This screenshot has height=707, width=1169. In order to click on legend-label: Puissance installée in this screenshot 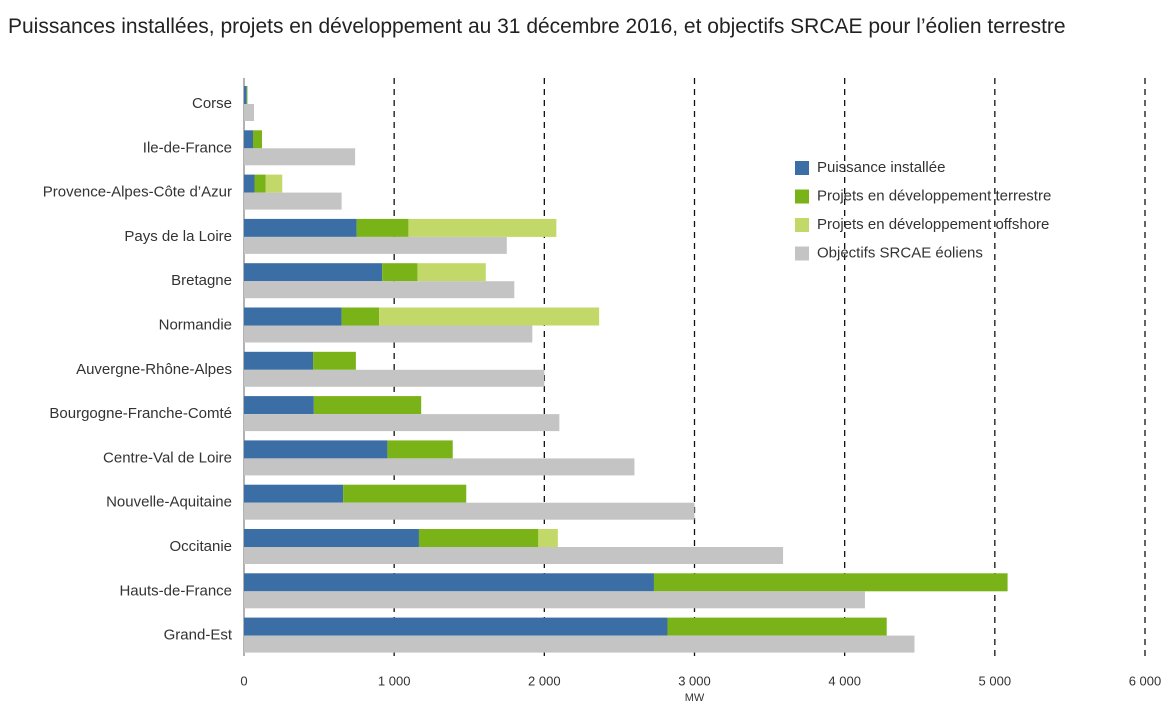, I will do `click(881, 167)`.